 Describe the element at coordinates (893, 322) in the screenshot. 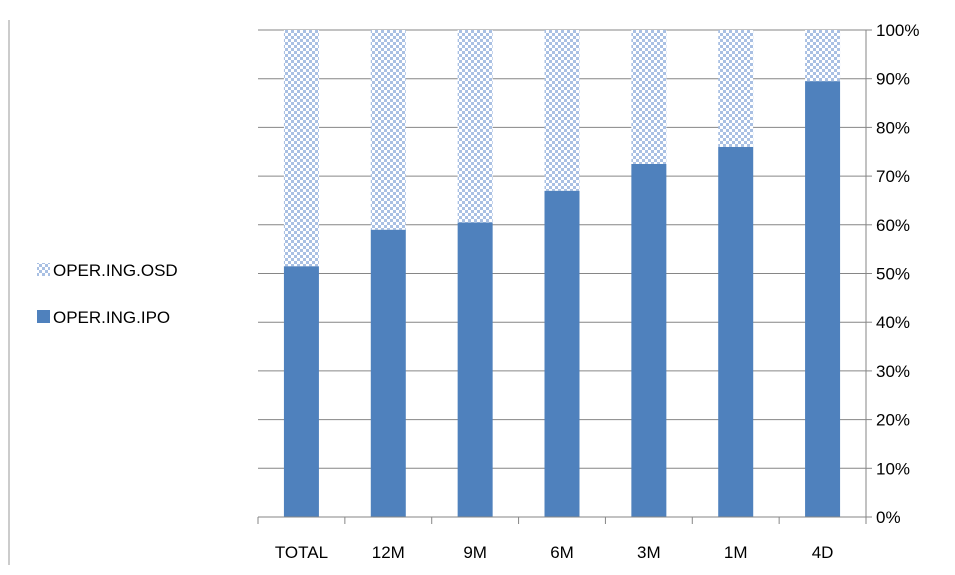

I see `y-tick-label: 40%` at that location.